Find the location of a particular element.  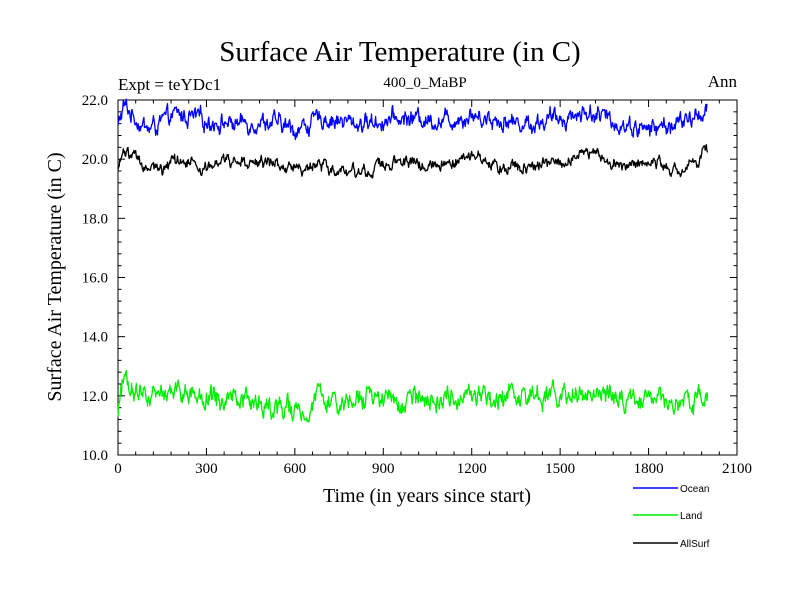

legend: Ocean Land AllSurf is located at coordinates (671, 517).